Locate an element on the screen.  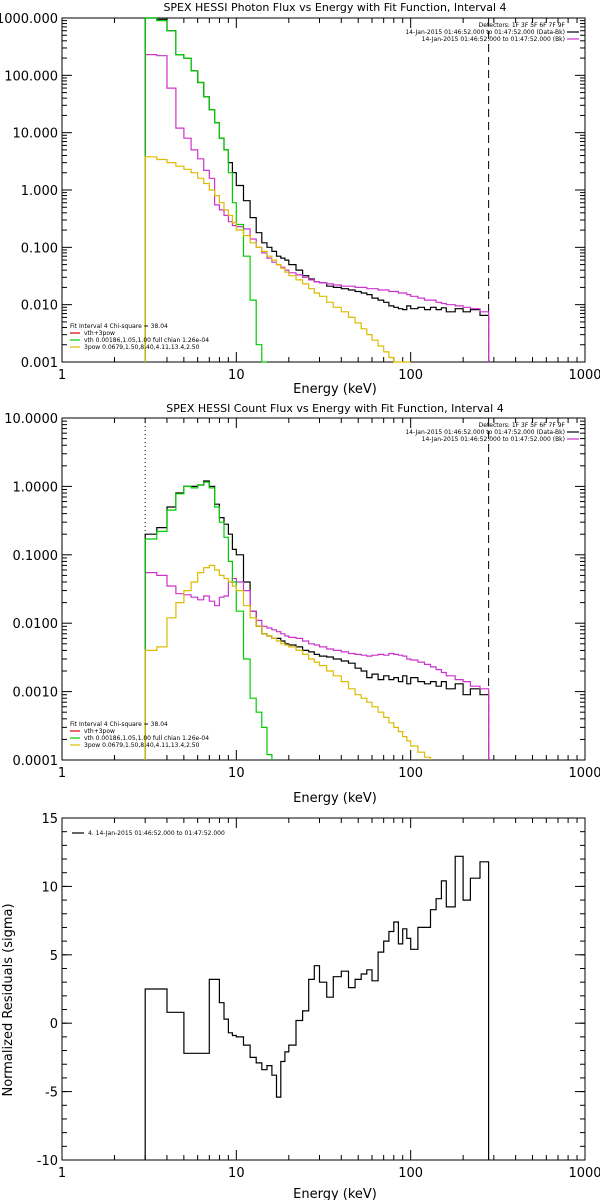
y-tick-label: 5 is located at coordinates (54, 956).